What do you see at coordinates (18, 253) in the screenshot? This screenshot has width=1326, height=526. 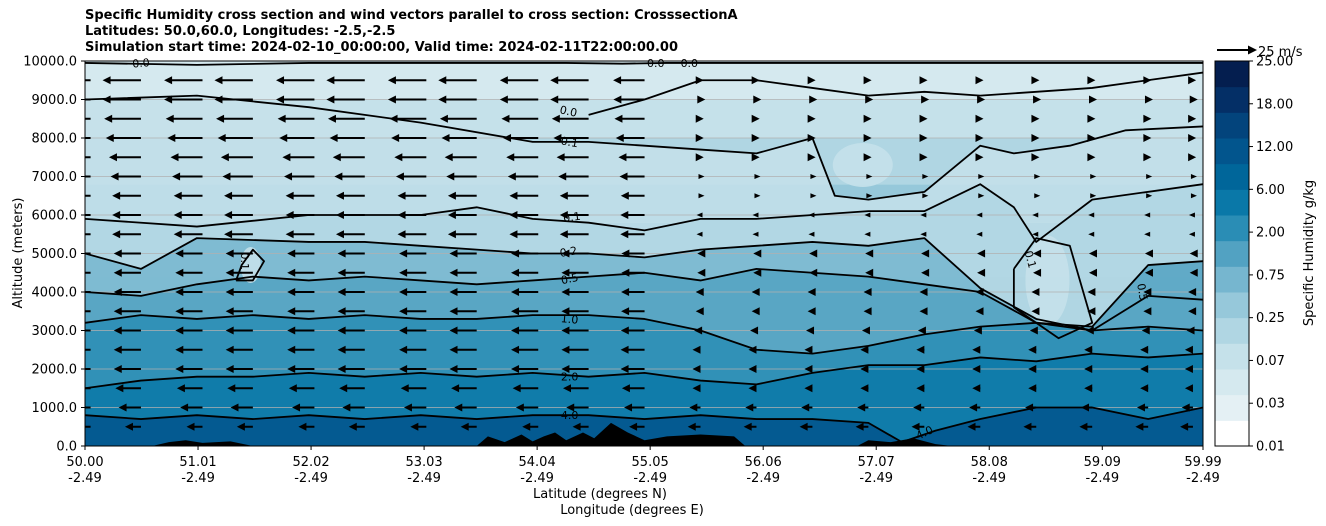 I see `y-axis-label: Altitude (meters)` at bounding box center [18, 253].